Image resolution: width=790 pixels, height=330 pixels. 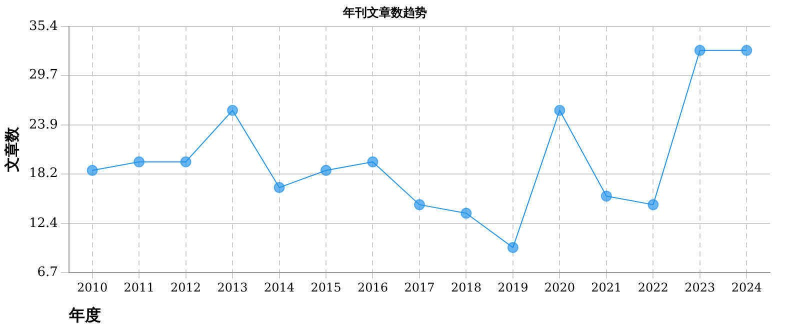 What do you see at coordinates (279, 287) in the screenshot?
I see `x-tick-label: 2014` at bounding box center [279, 287].